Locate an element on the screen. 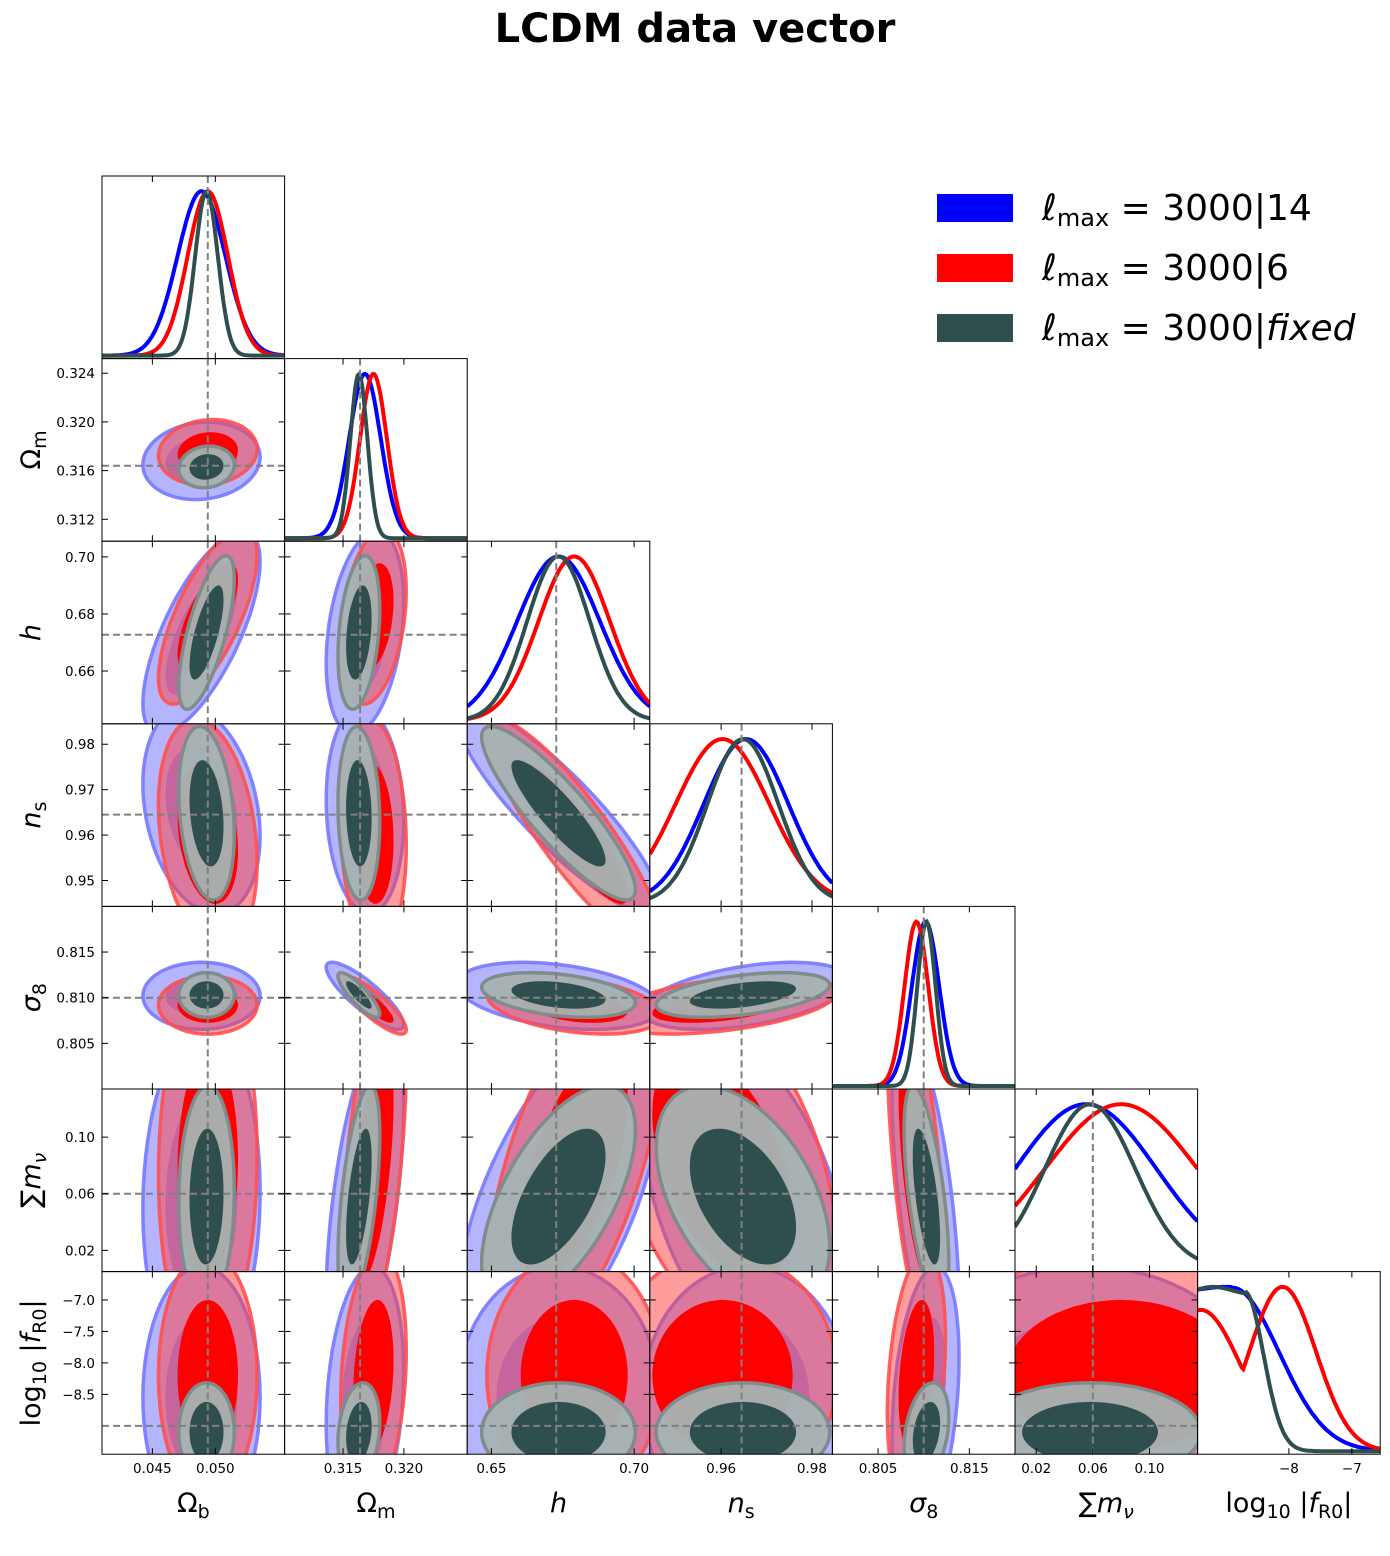 The image size is (1390, 1556). y-tick-label: 0.98 is located at coordinates (80, 745).